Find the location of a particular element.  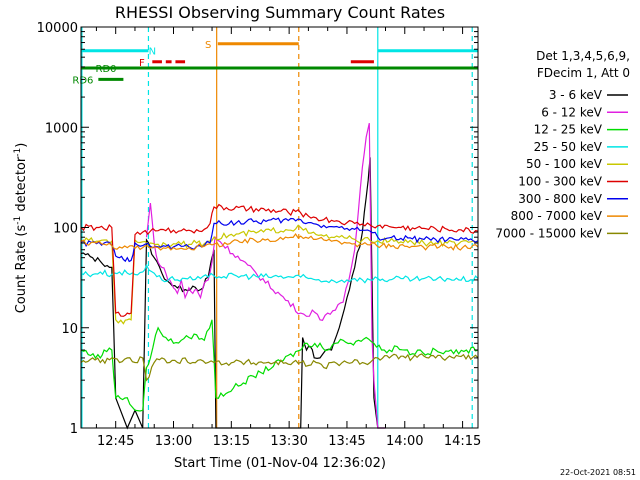

y-label-part-3: ) is located at coordinates (21, 145).